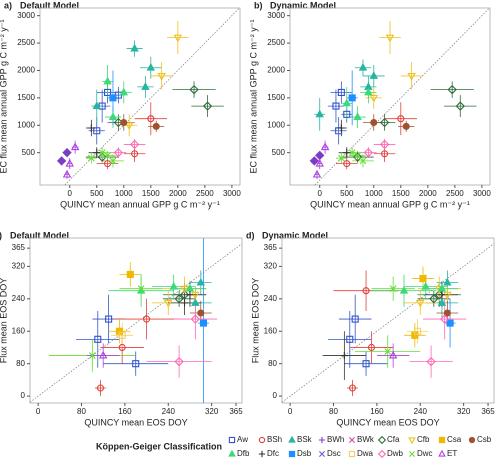 Image resolution: width=500 pixels, height=463 pixels. I want to click on legend-label: Csb, so click(484, 439).